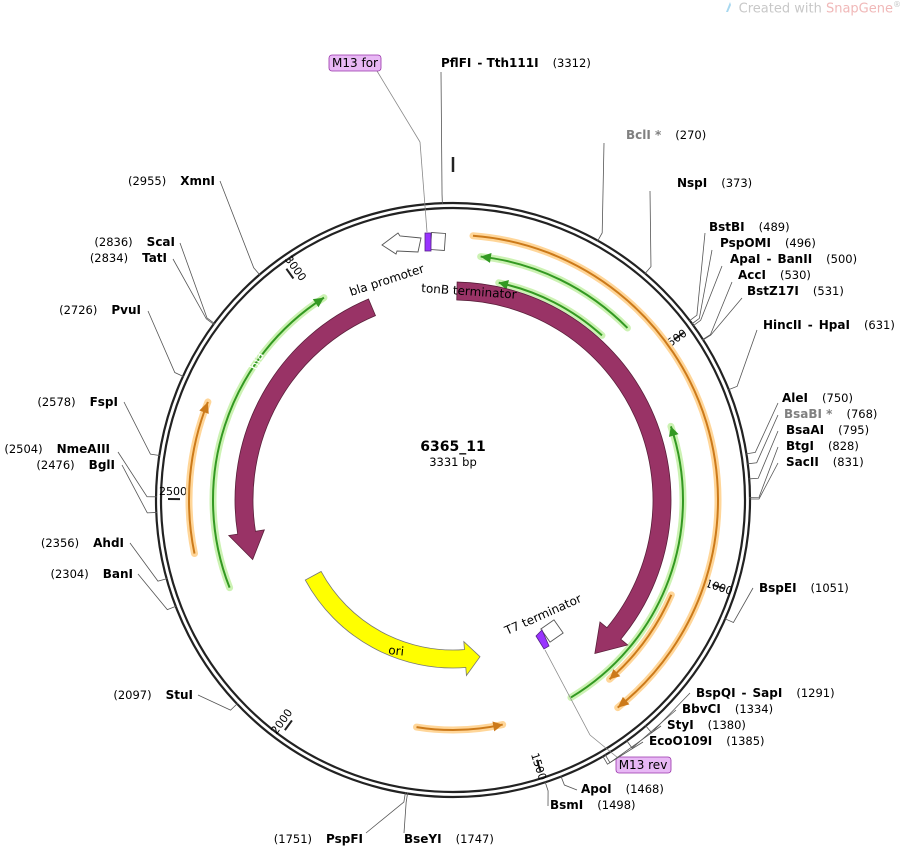 This screenshot has width=905, height=847. Describe the element at coordinates (768, 693) in the screenshot. I see `site-name2: SapI` at that location.